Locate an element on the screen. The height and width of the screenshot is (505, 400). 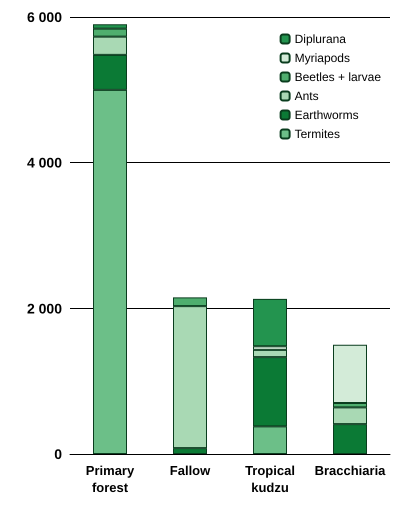
legend-label: Earthworms is located at coordinates (326, 115).